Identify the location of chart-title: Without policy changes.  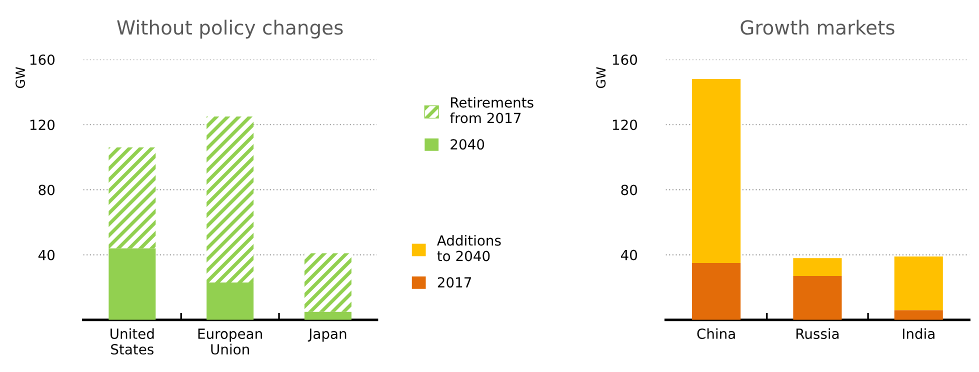
(230, 29).